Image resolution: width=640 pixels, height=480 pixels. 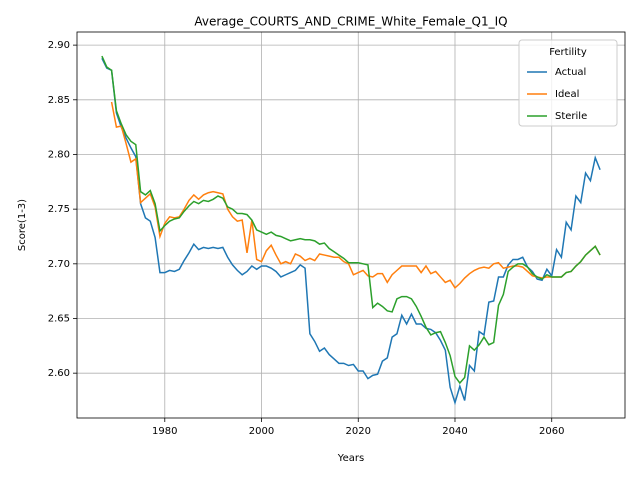 I want to click on y-tick-label: 2.80, so click(x=59, y=154).